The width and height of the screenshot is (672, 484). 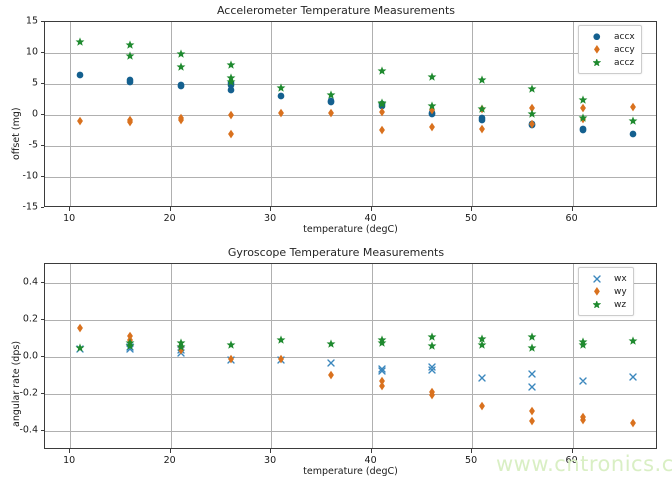 I want to click on y-tick-label: -0.2, so click(x=28, y=393).